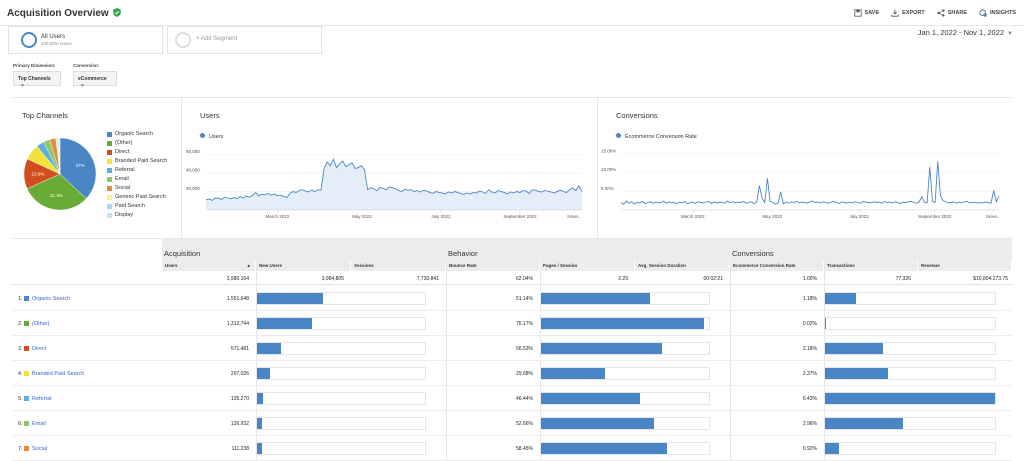 The height and width of the screenshot is (461, 1024). I want to click on insights-button: INSIGHTS, so click(997, 13).